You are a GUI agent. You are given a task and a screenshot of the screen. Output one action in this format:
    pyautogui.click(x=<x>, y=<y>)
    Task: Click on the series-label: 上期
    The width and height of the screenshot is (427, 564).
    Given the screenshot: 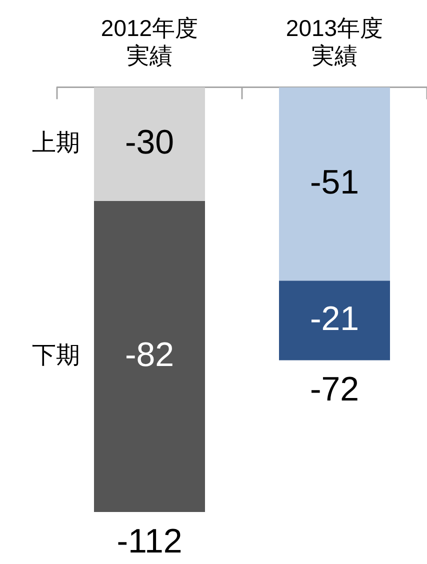 What is the action you would take?
    pyautogui.click(x=56, y=143)
    